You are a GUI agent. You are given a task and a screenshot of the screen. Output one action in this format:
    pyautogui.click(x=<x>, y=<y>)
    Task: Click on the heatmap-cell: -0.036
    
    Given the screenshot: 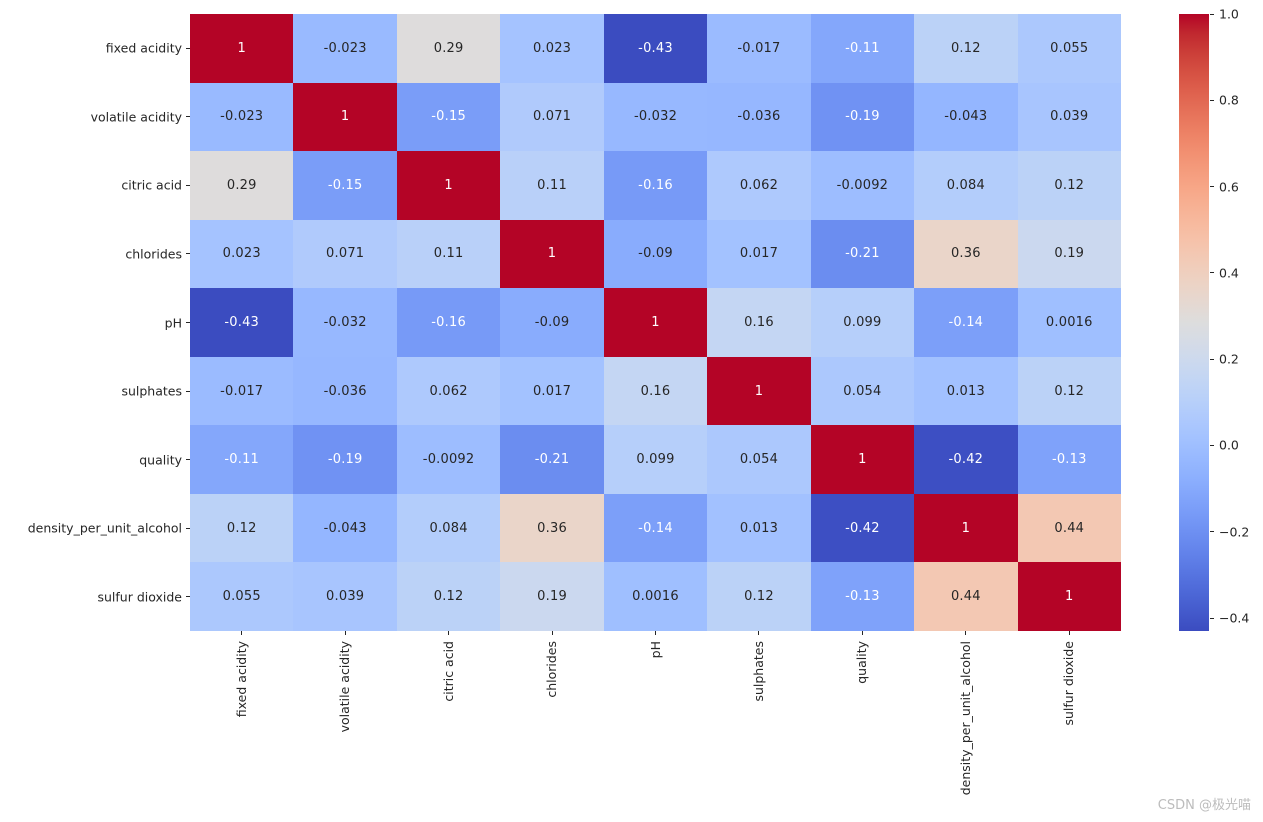 What is the action you would take?
    pyautogui.click(x=759, y=117)
    